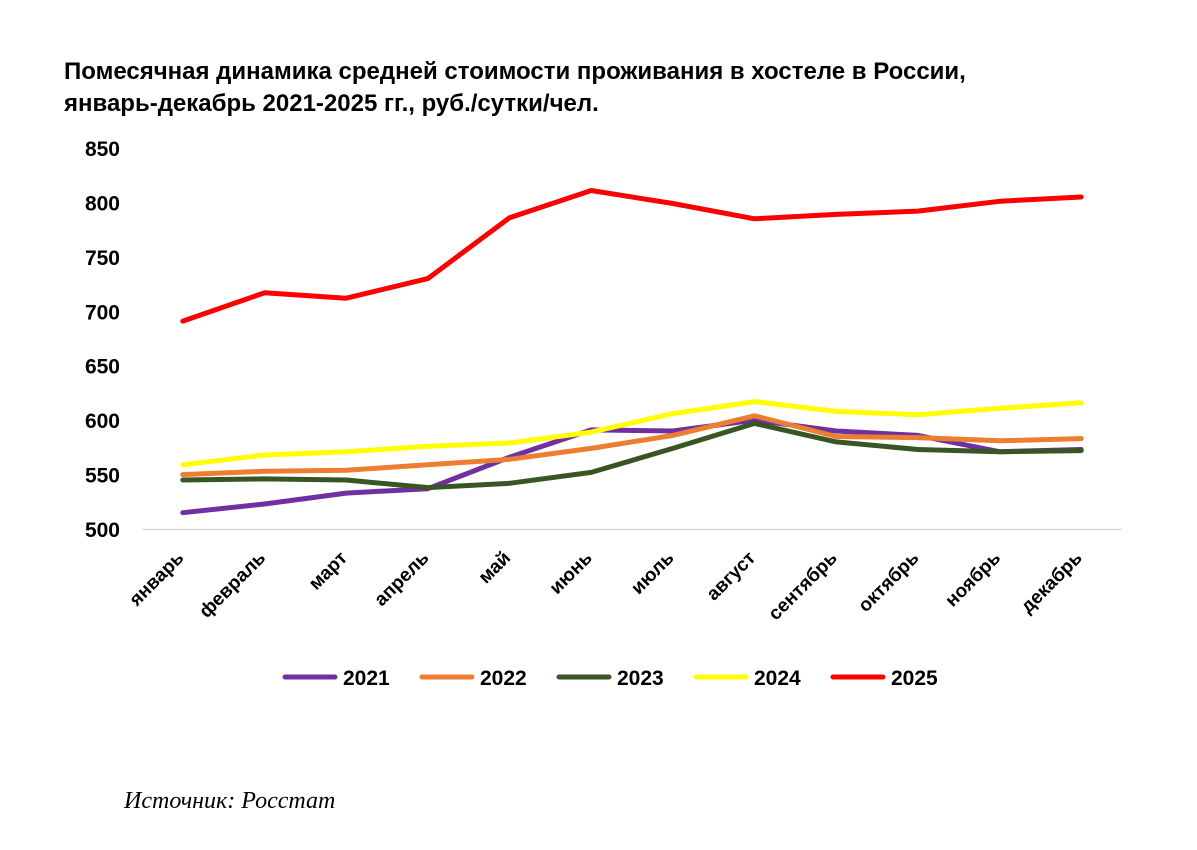 The width and height of the screenshot is (1197, 850). Describe the element at coordinates (102, 530) in the screenshot. I see `y-tick-label-500: 500` at that location.